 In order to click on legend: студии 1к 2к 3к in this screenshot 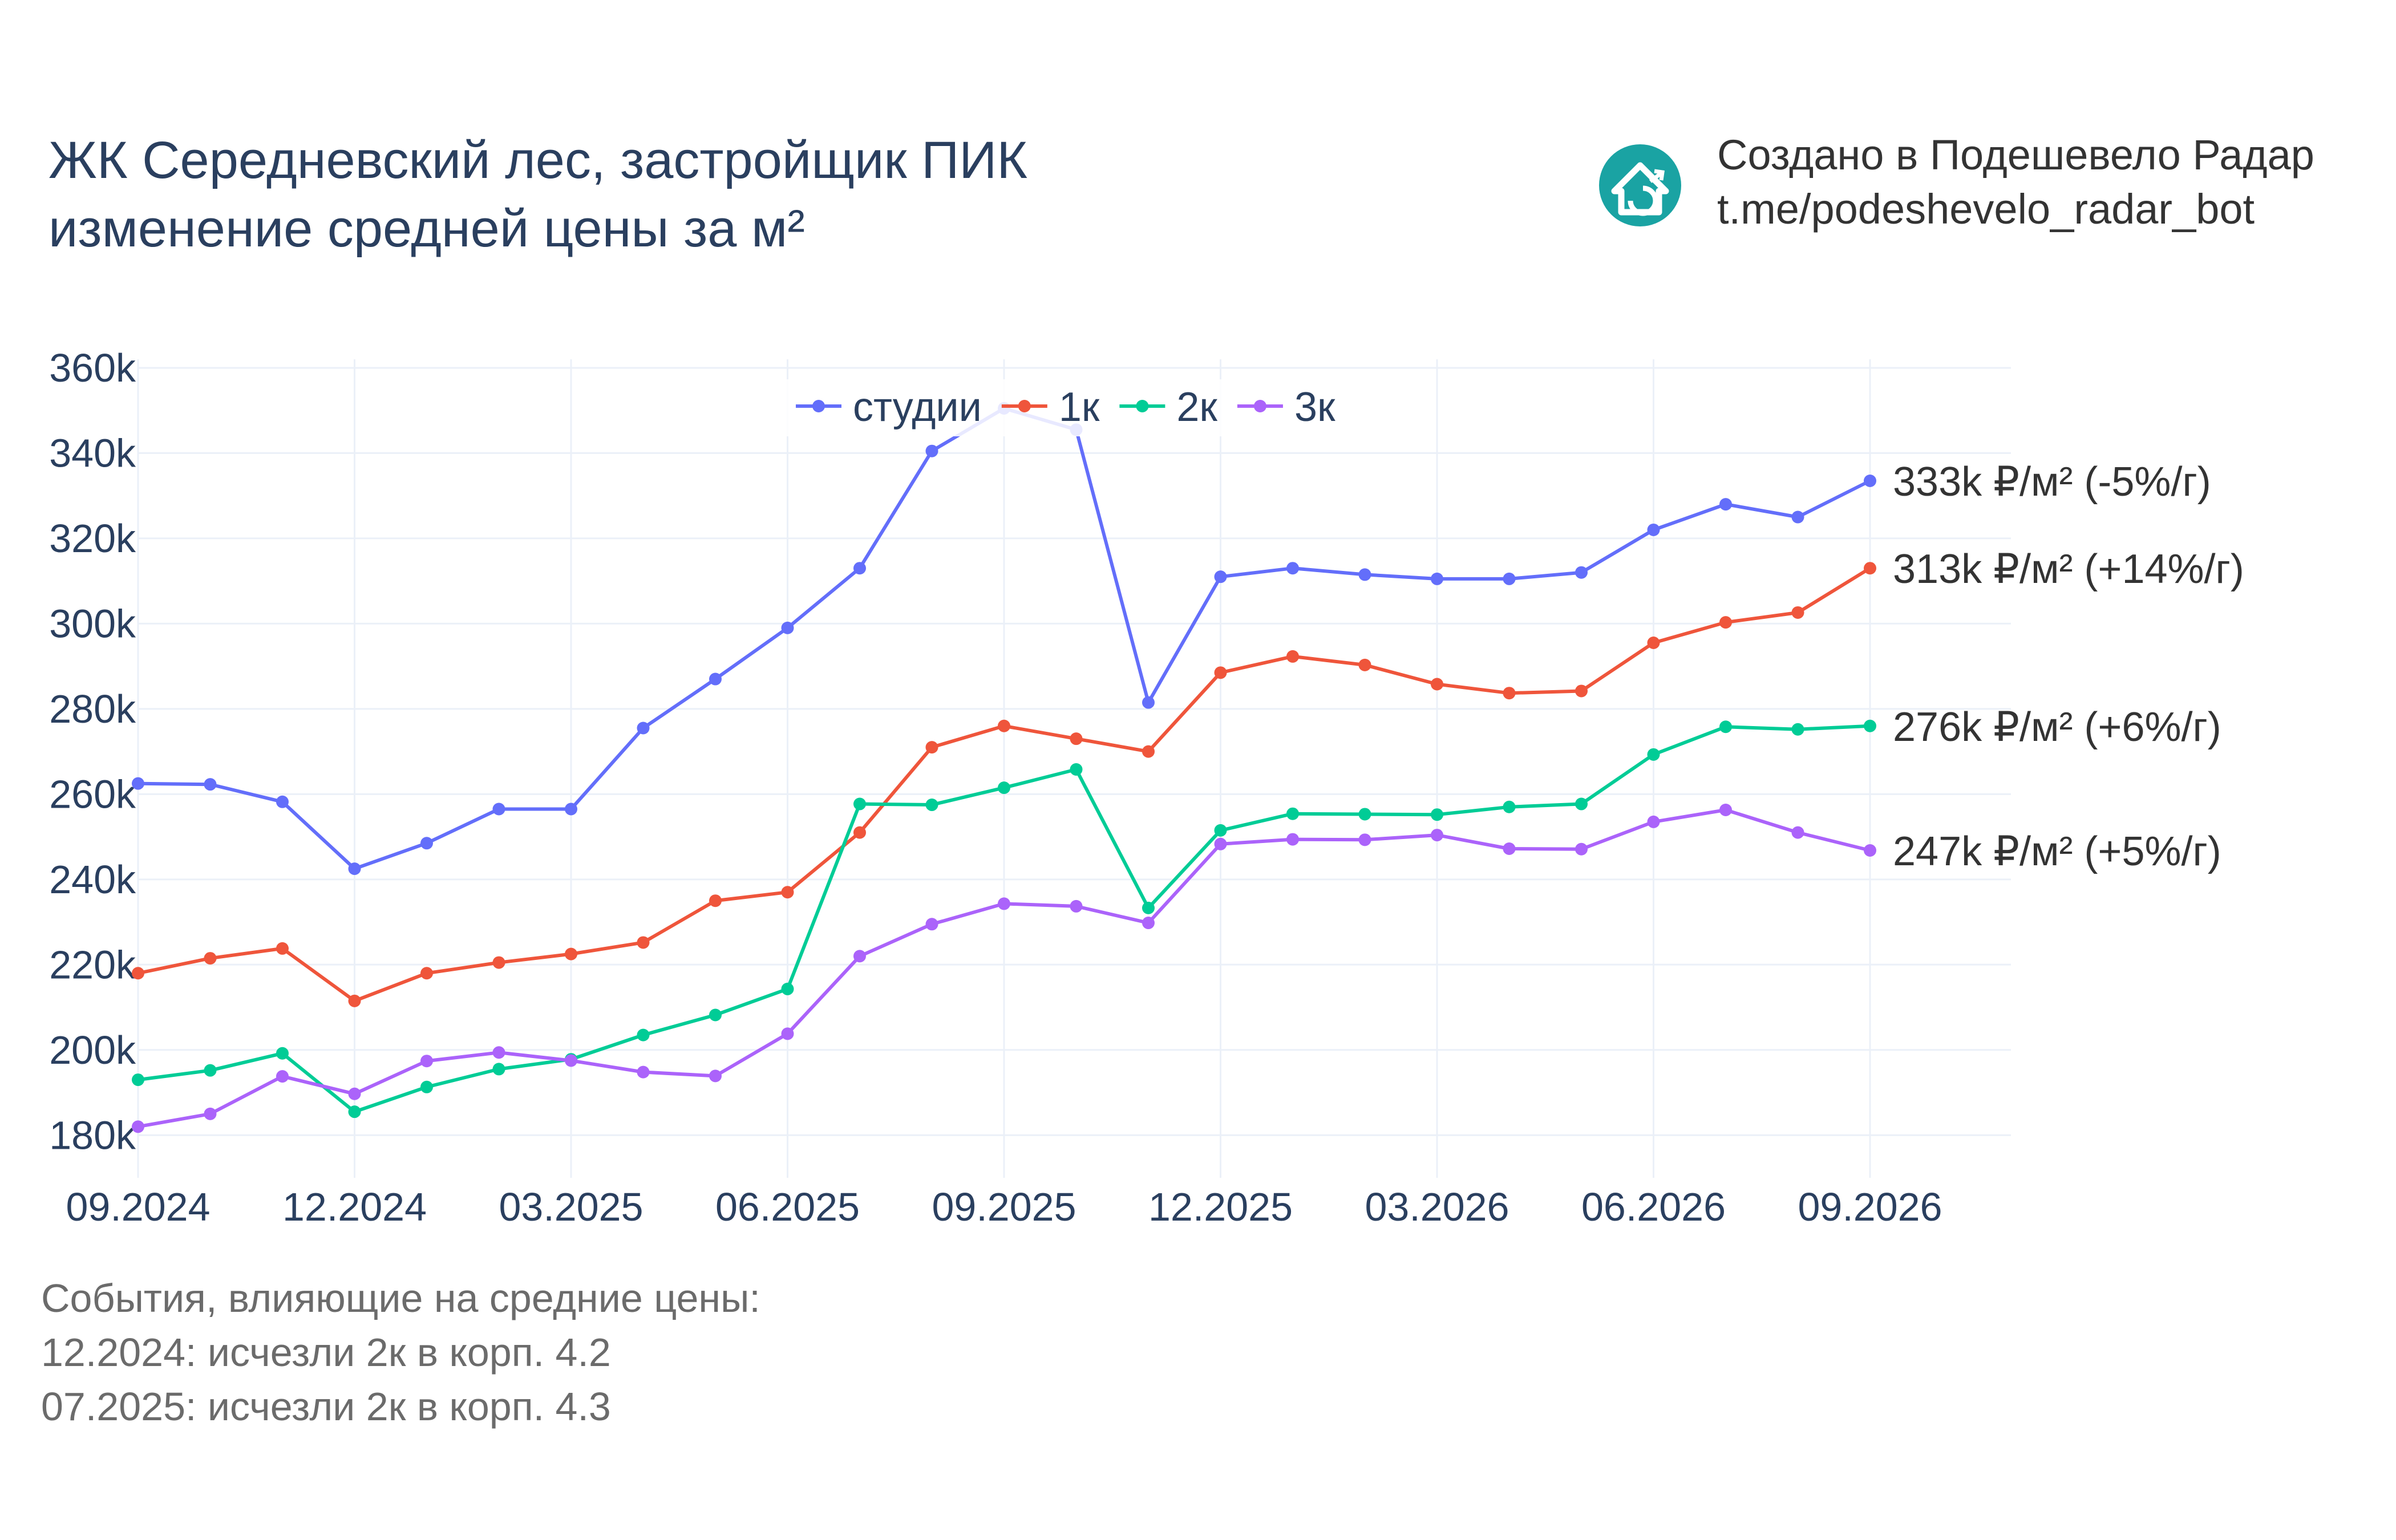, I will do `click(1067, 408)`.